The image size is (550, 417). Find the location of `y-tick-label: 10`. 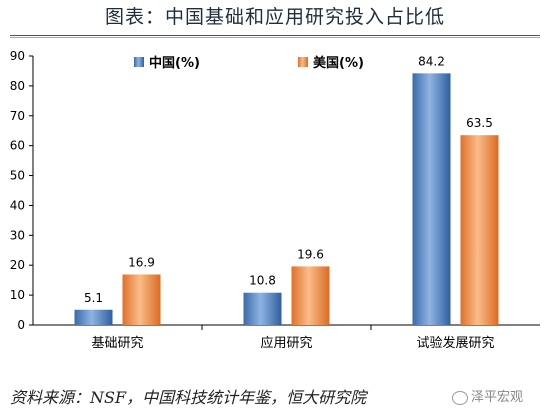

y-tick-label: 10 is located at coordinates (17, 295).